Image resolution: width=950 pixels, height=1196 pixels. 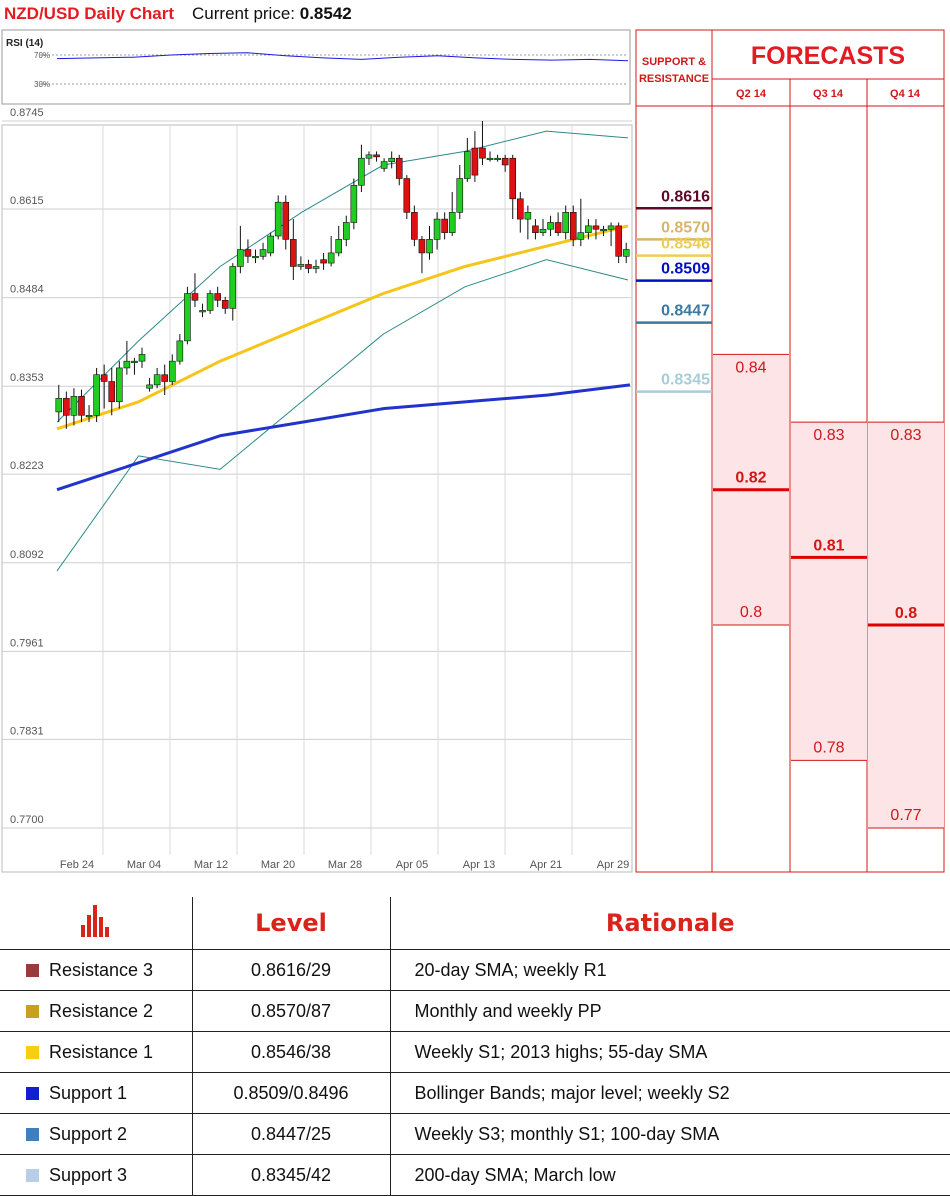 I want to click on sr-level-label: 0.8616, so click(x=685, y=196).